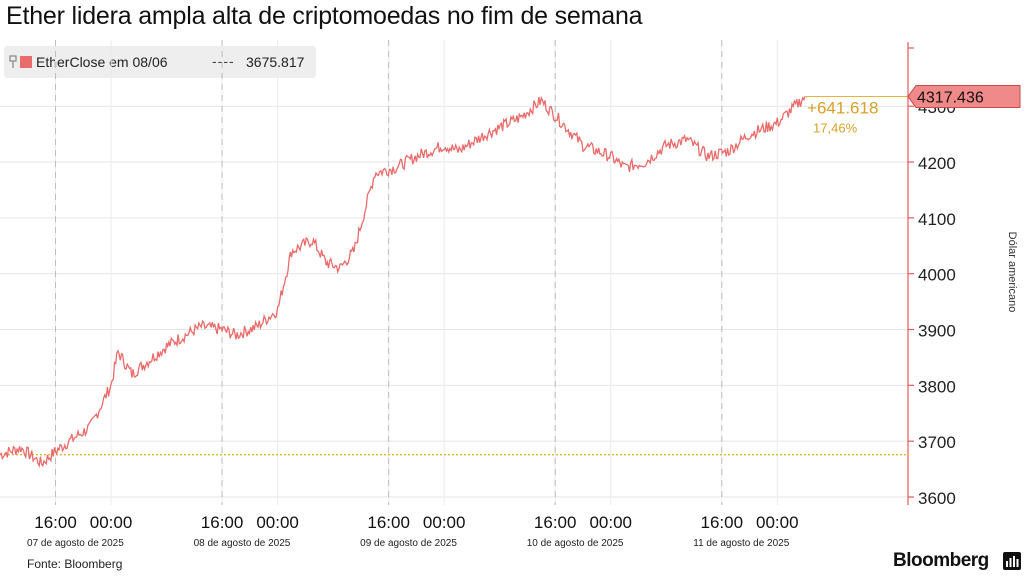 This screenshot has height=576, width=1024. I want to click on y-tick-label: 4100, so click(937, 219).